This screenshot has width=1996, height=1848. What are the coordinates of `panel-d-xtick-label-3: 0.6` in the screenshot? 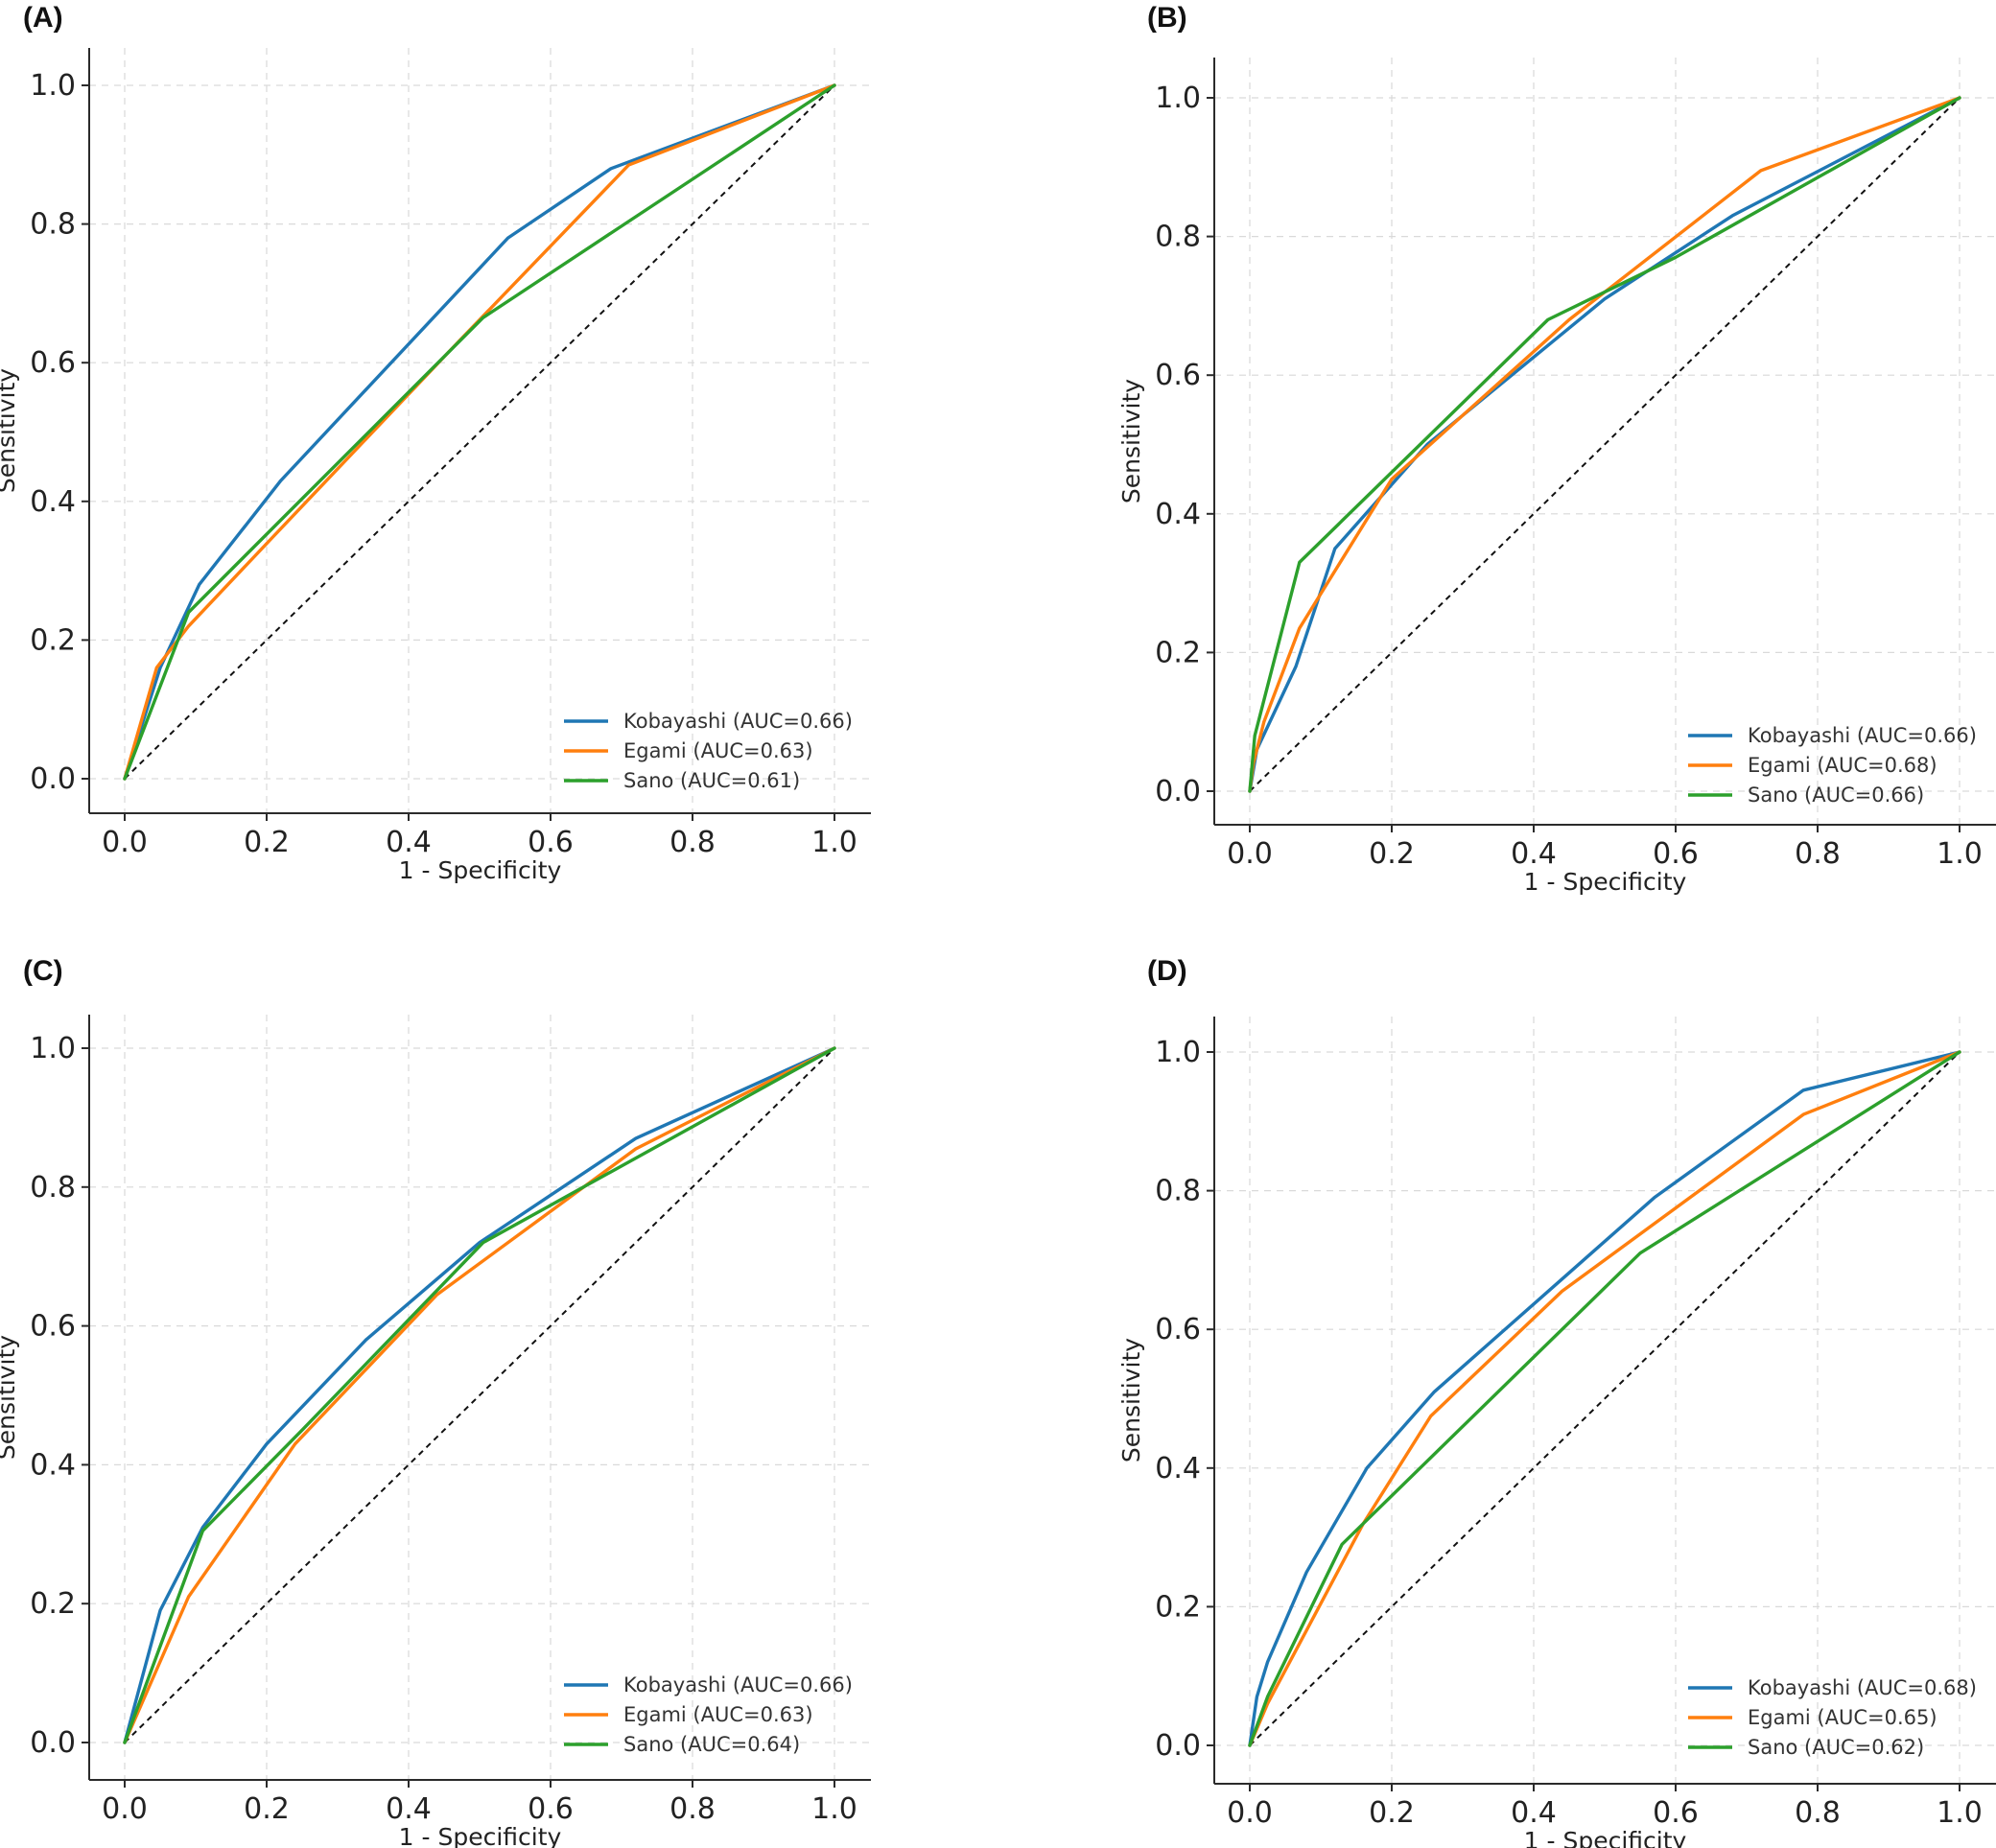 It's located at (1676, 1813).